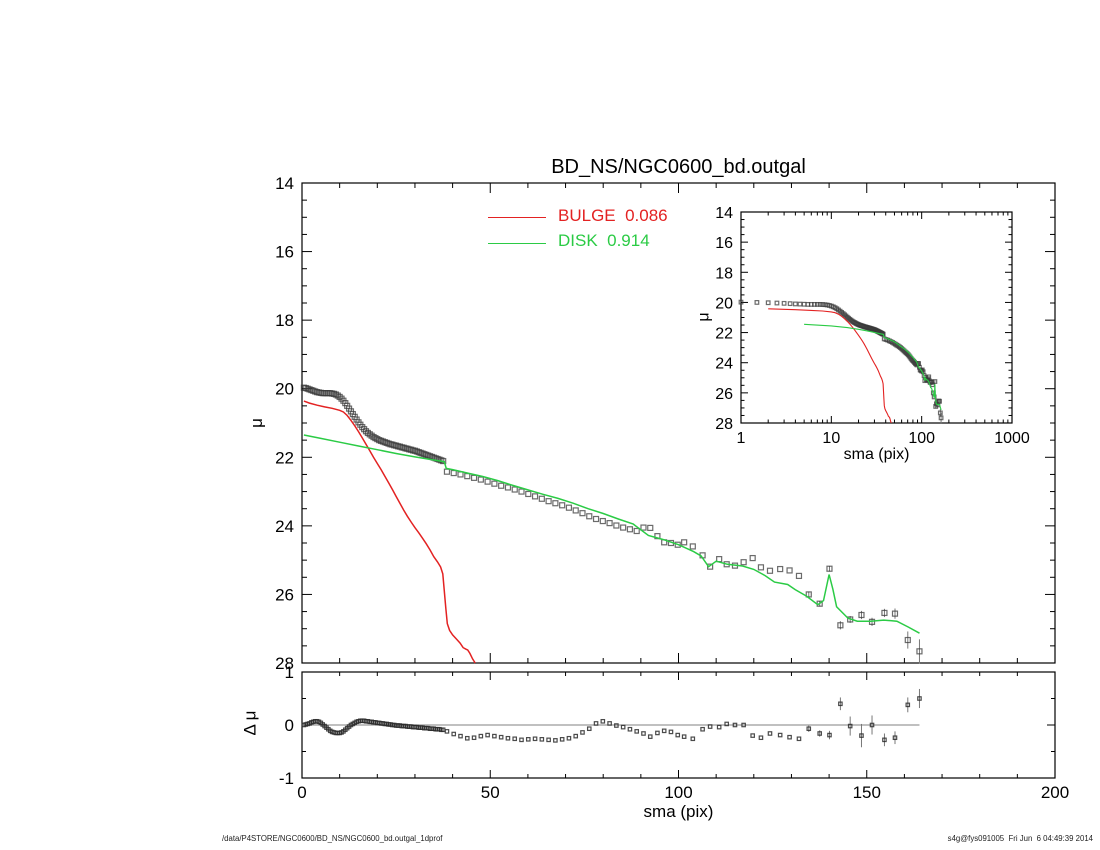 The height and width of the screenshot is (850, 1100). I want to click on svg-text: 200, so click(1055, 792).